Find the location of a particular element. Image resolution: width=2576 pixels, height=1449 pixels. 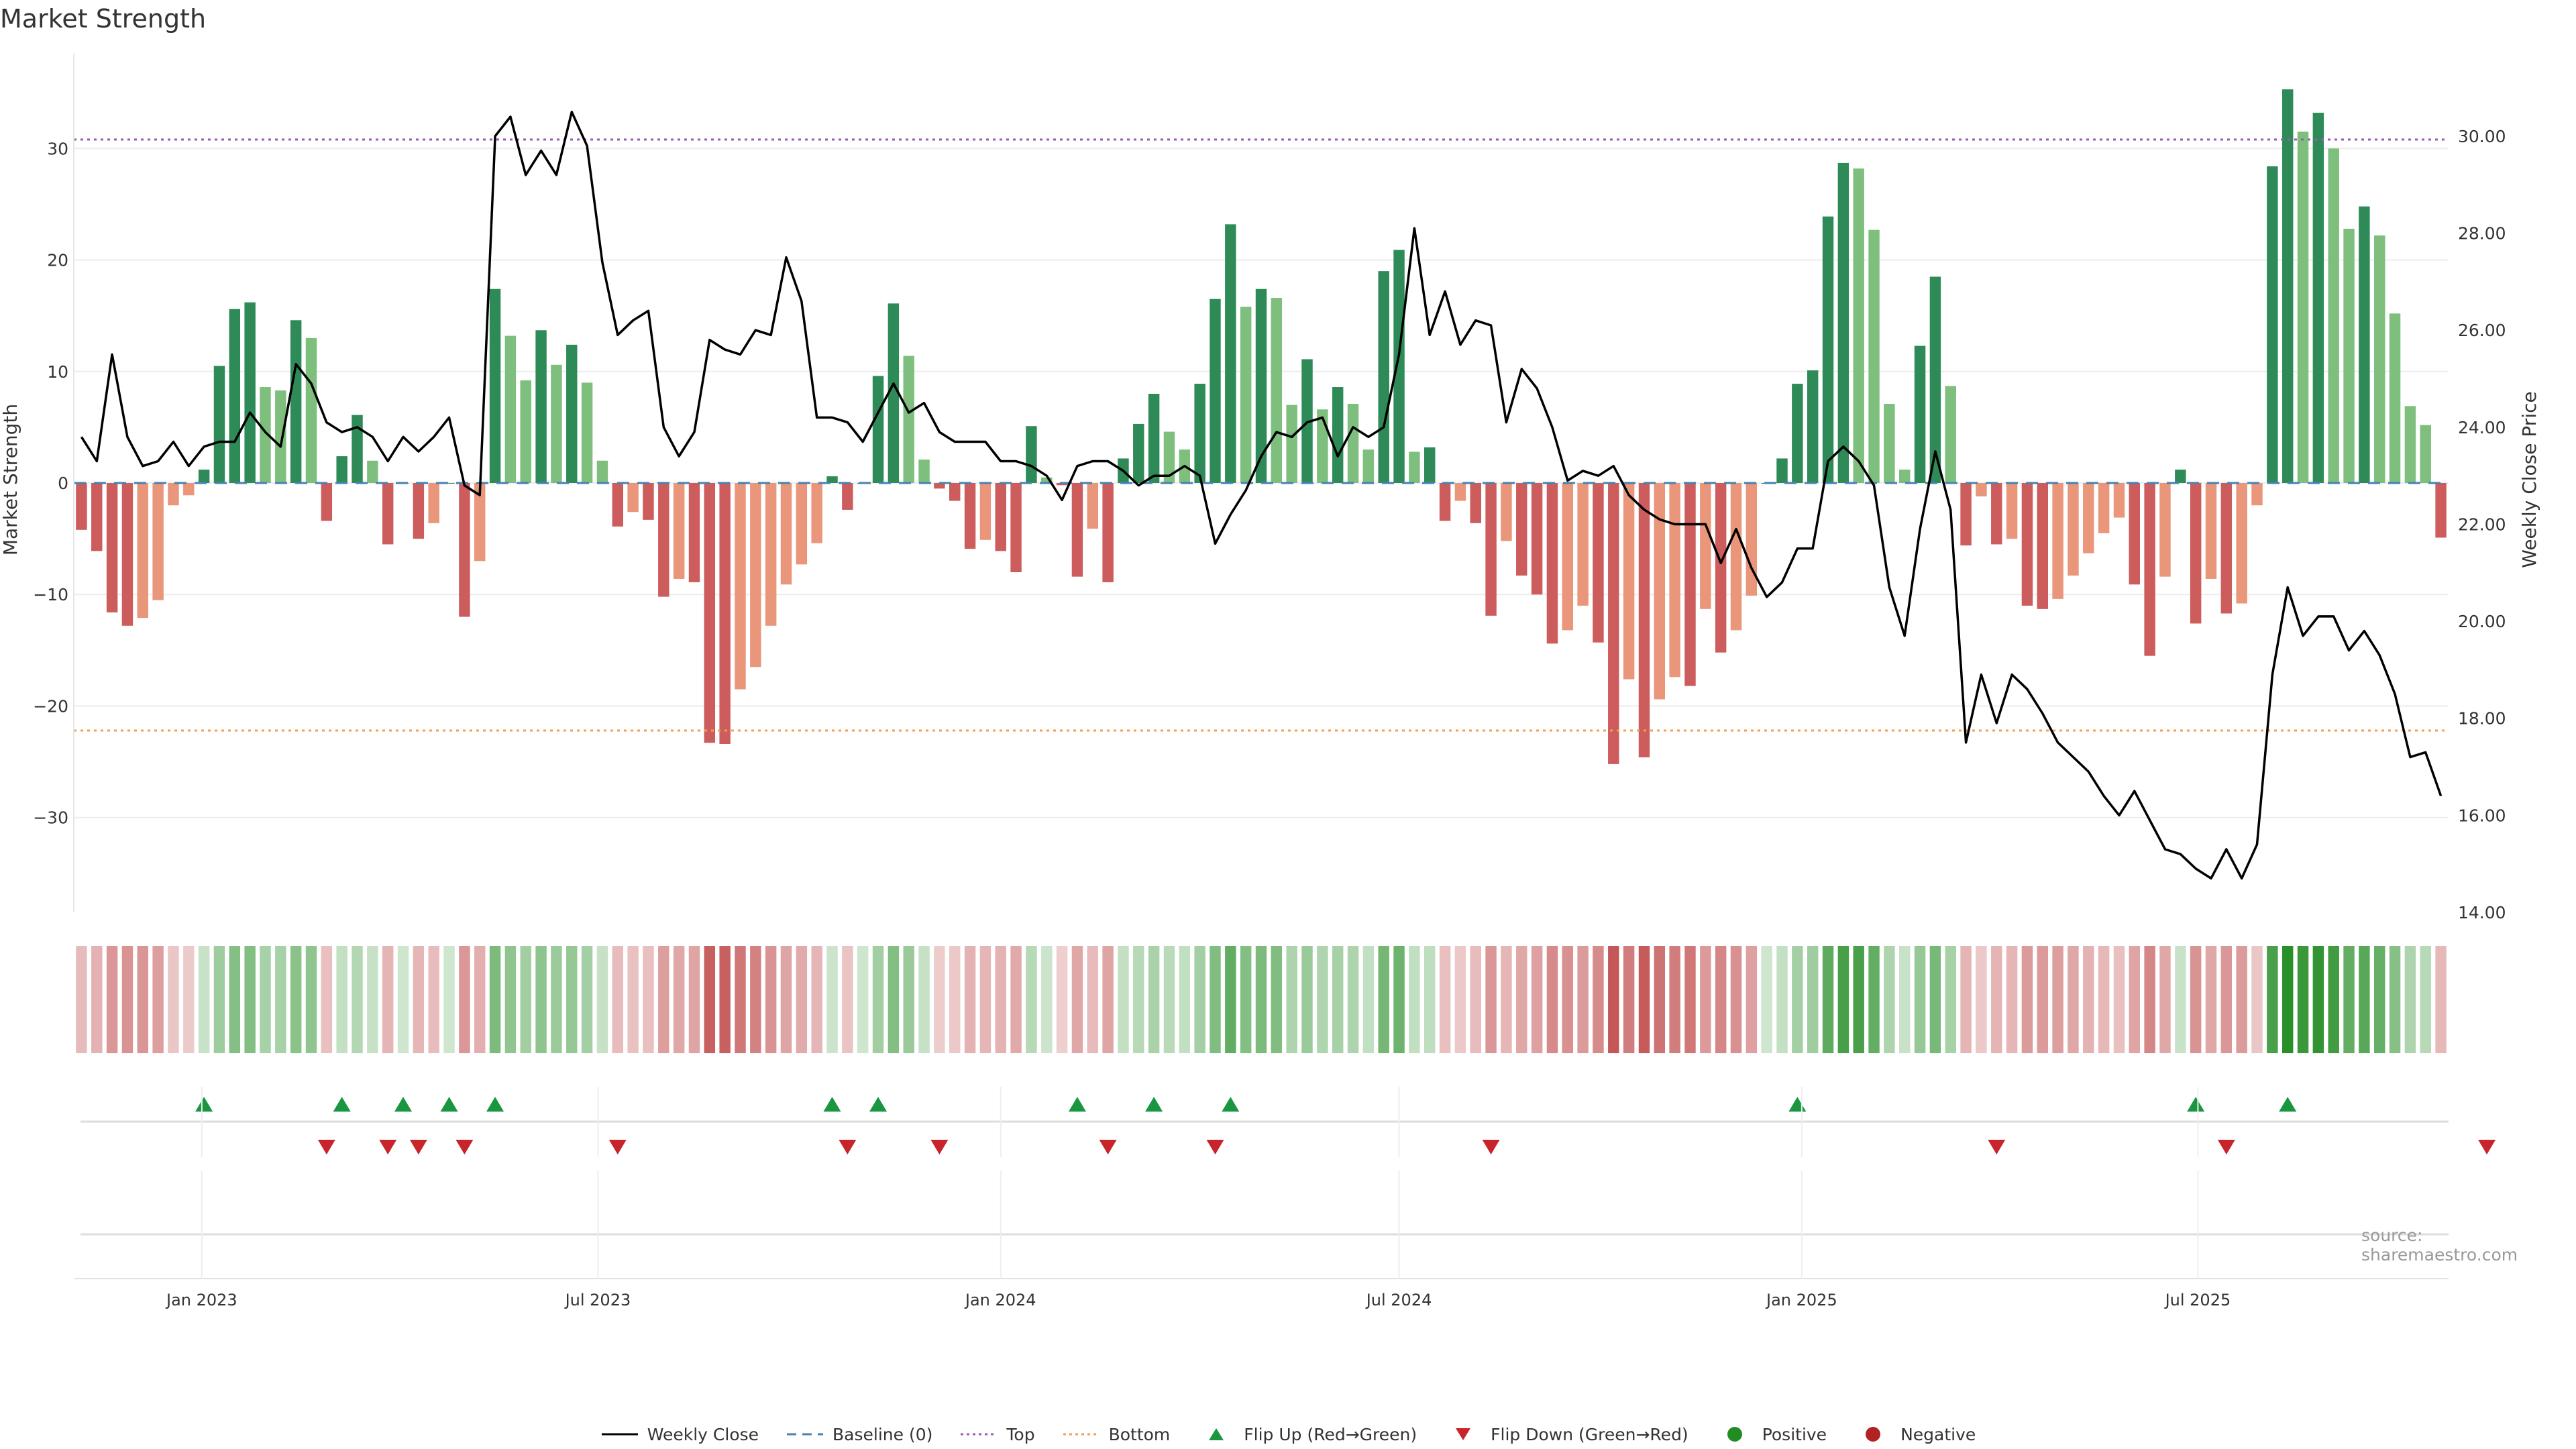

legend-item: Flip Down (Green→Red) is located at coordinates (1566, 1434).